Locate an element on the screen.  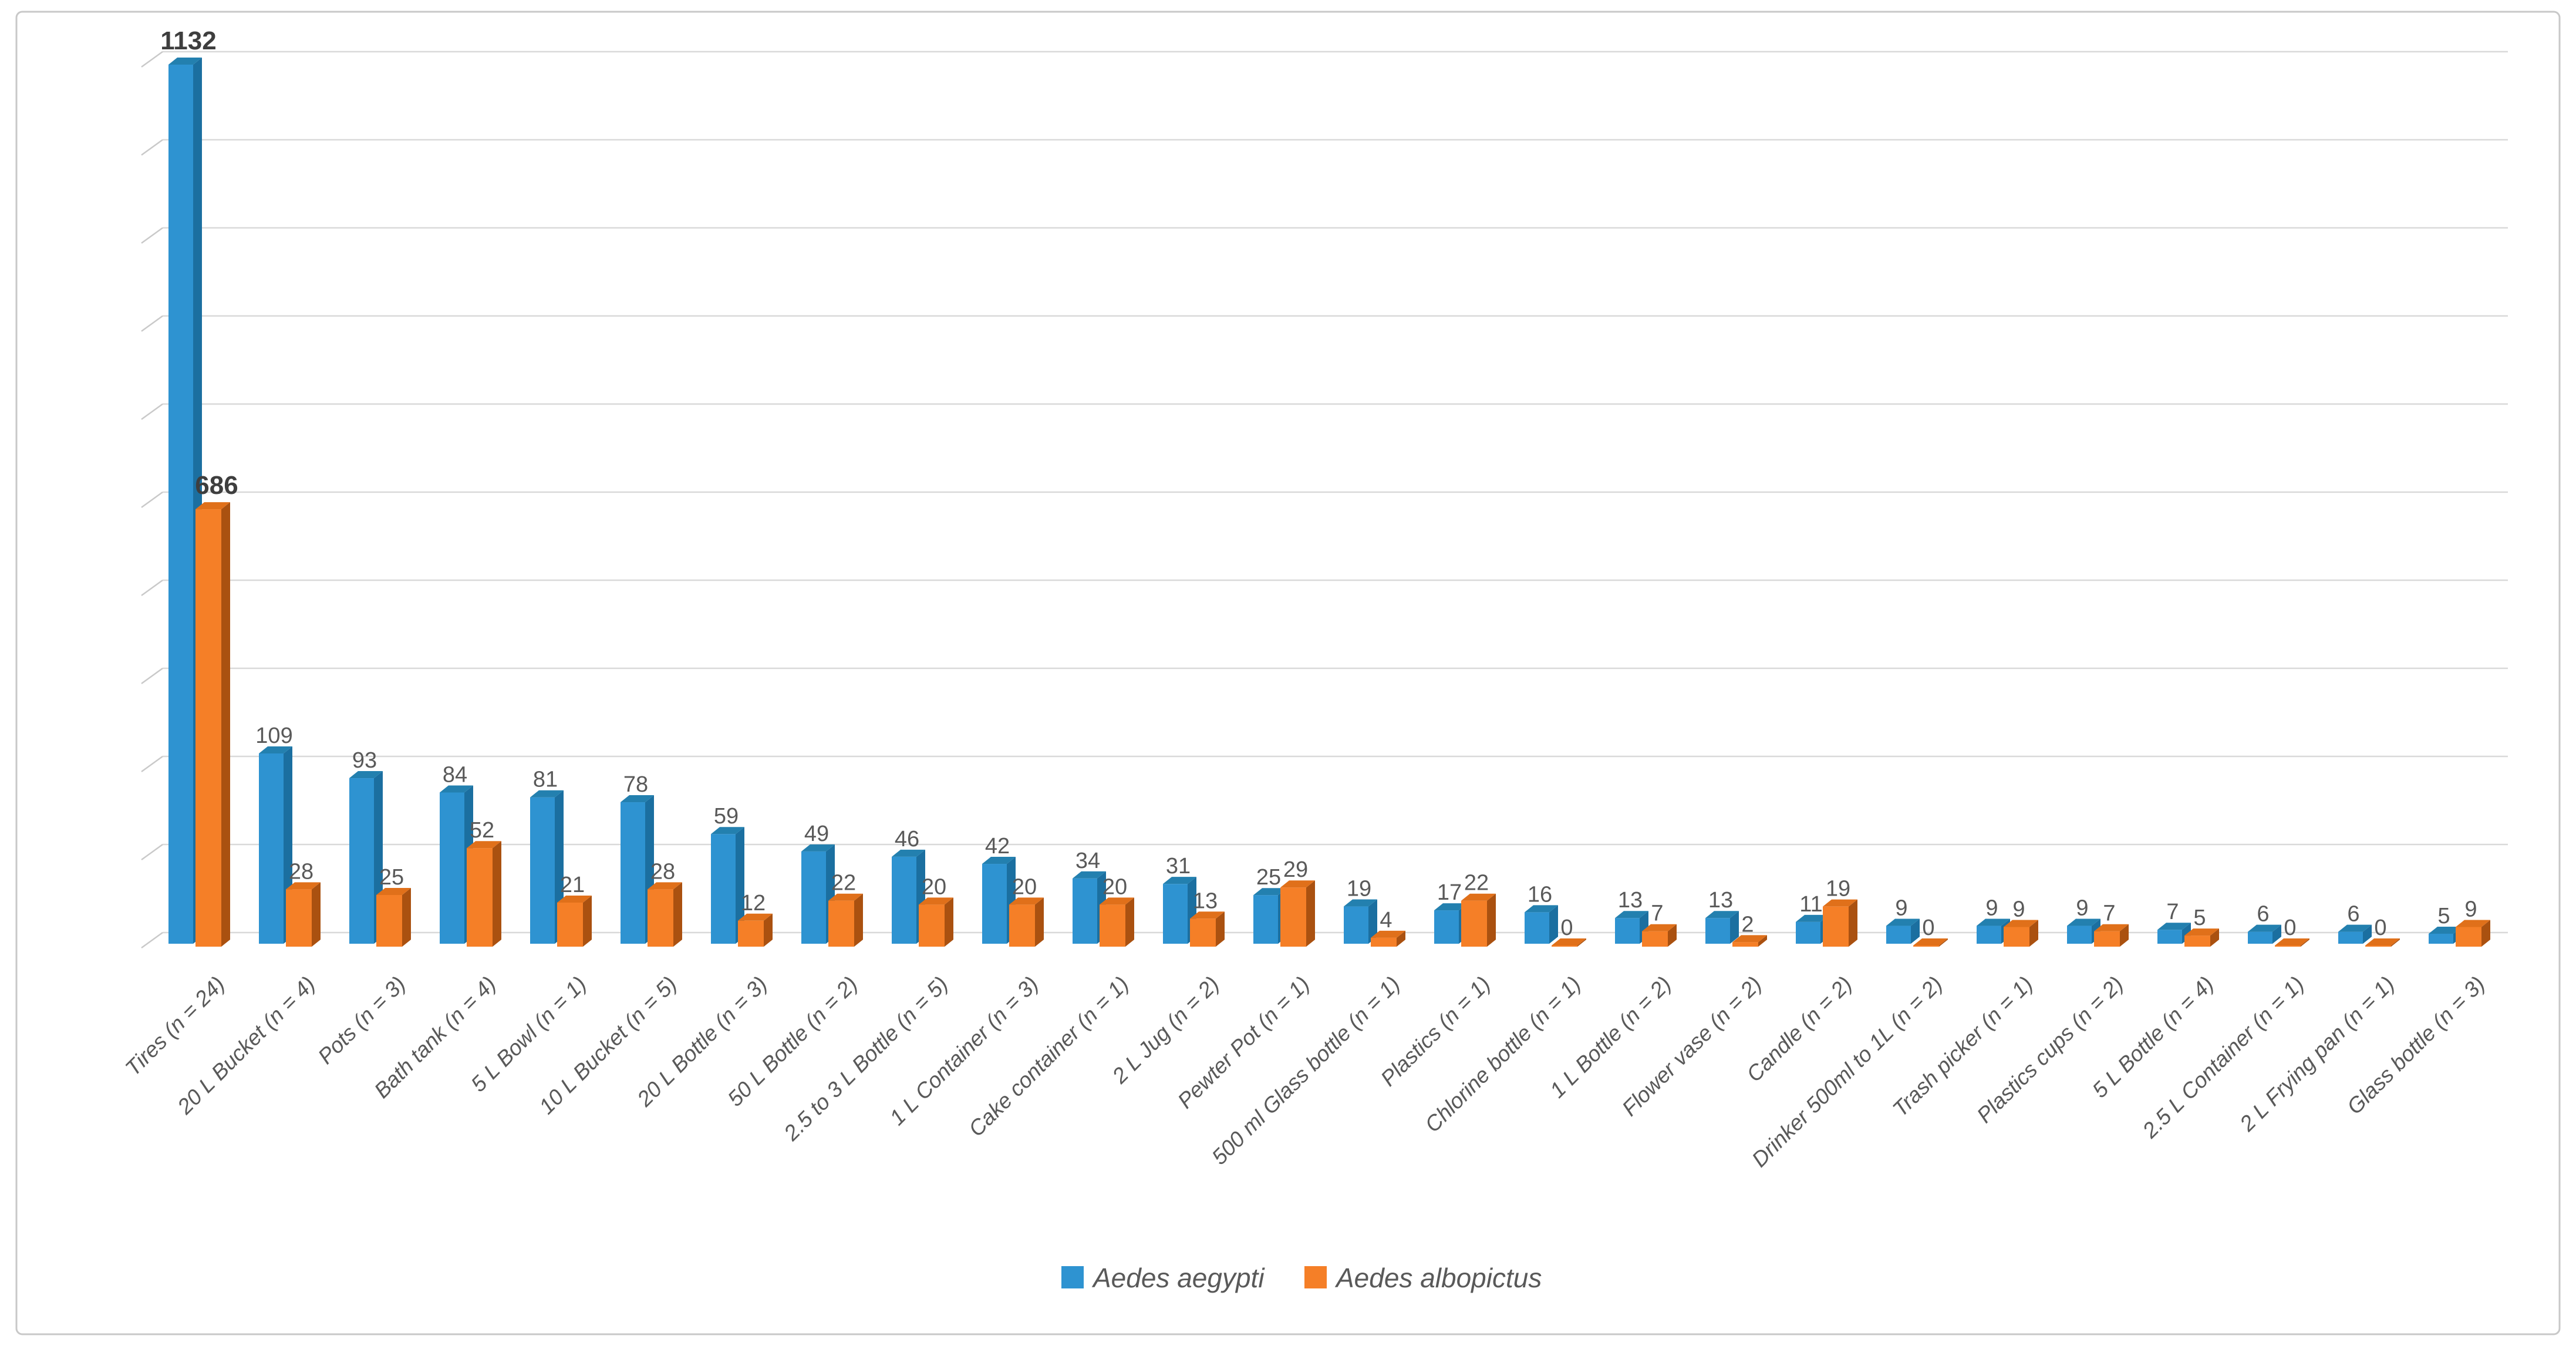
value-label-aegypti: 81 is located at coordinates (545, 780).